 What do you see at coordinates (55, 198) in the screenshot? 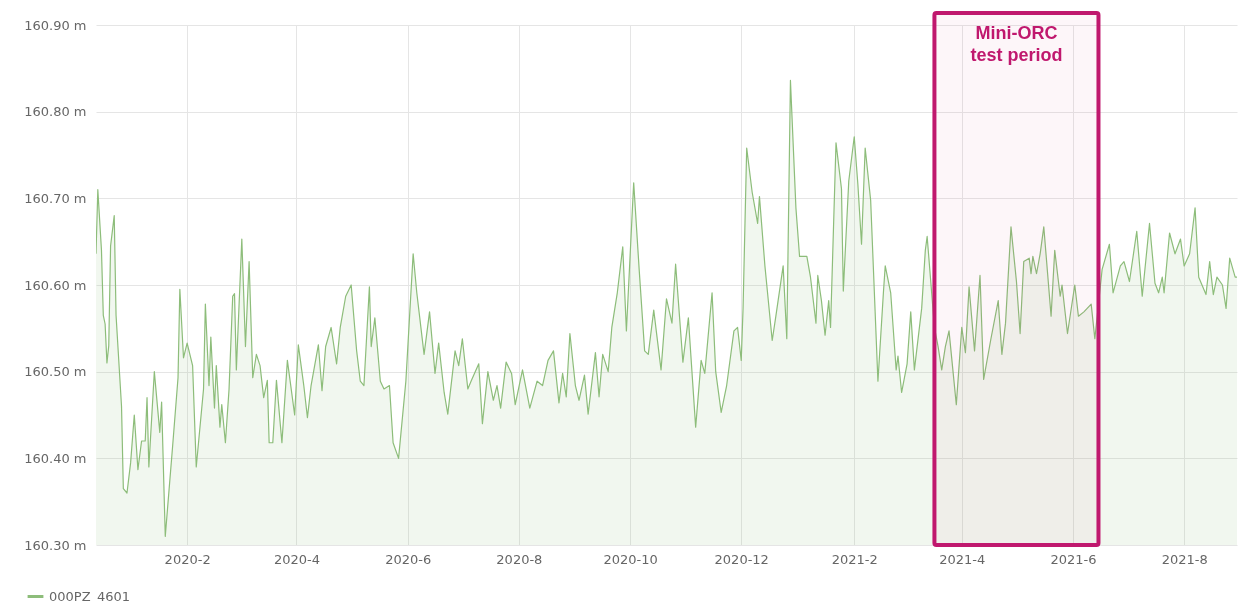
I see `y-tick-label: 160.70 m` at bounding box center [55, 198].